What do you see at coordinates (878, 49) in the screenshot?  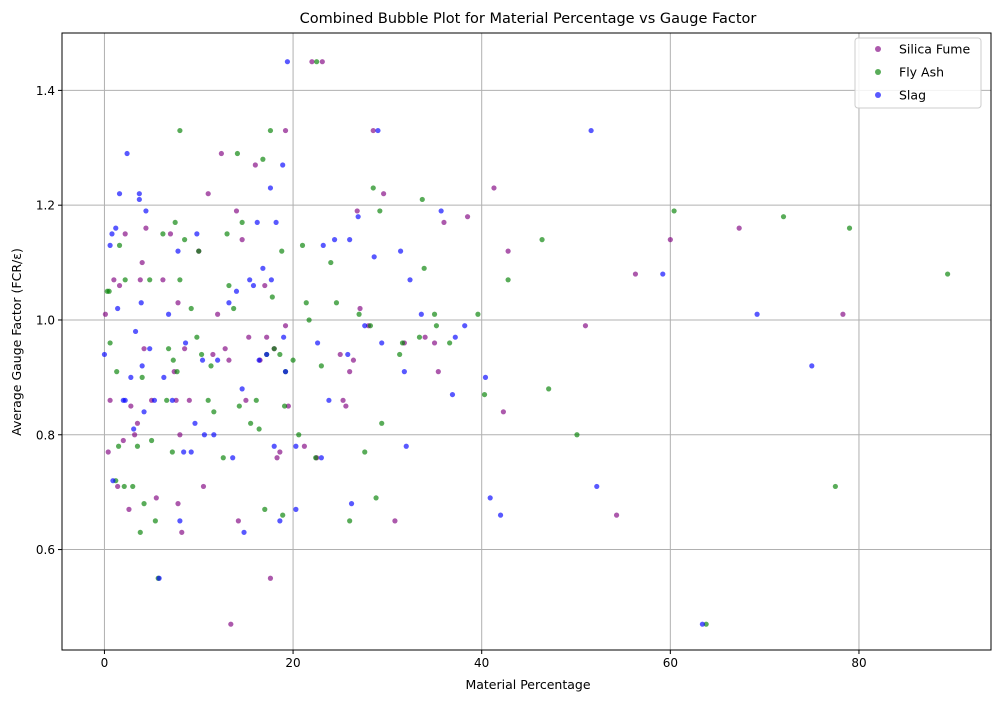 I see `legend-marker-silica-fume` at bounding box center [878, 49].